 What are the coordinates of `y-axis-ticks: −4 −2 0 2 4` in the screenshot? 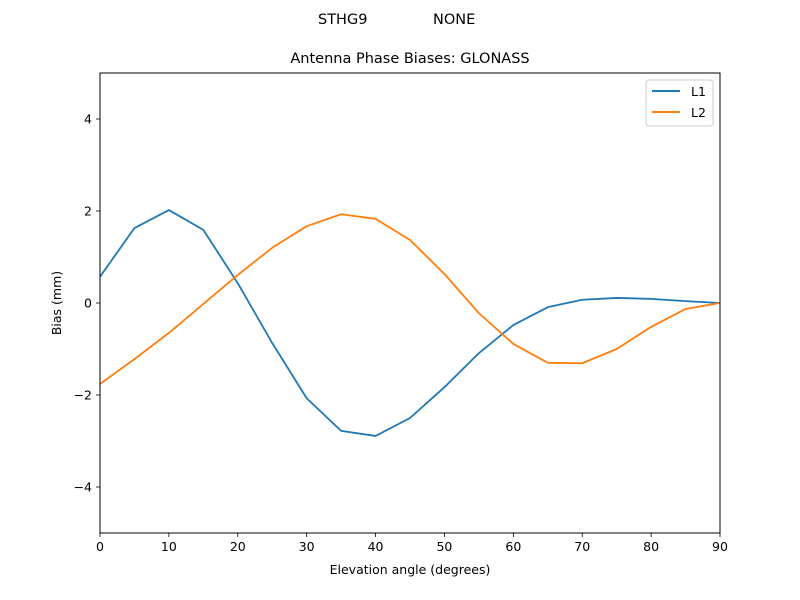 It's located at (87, 303).